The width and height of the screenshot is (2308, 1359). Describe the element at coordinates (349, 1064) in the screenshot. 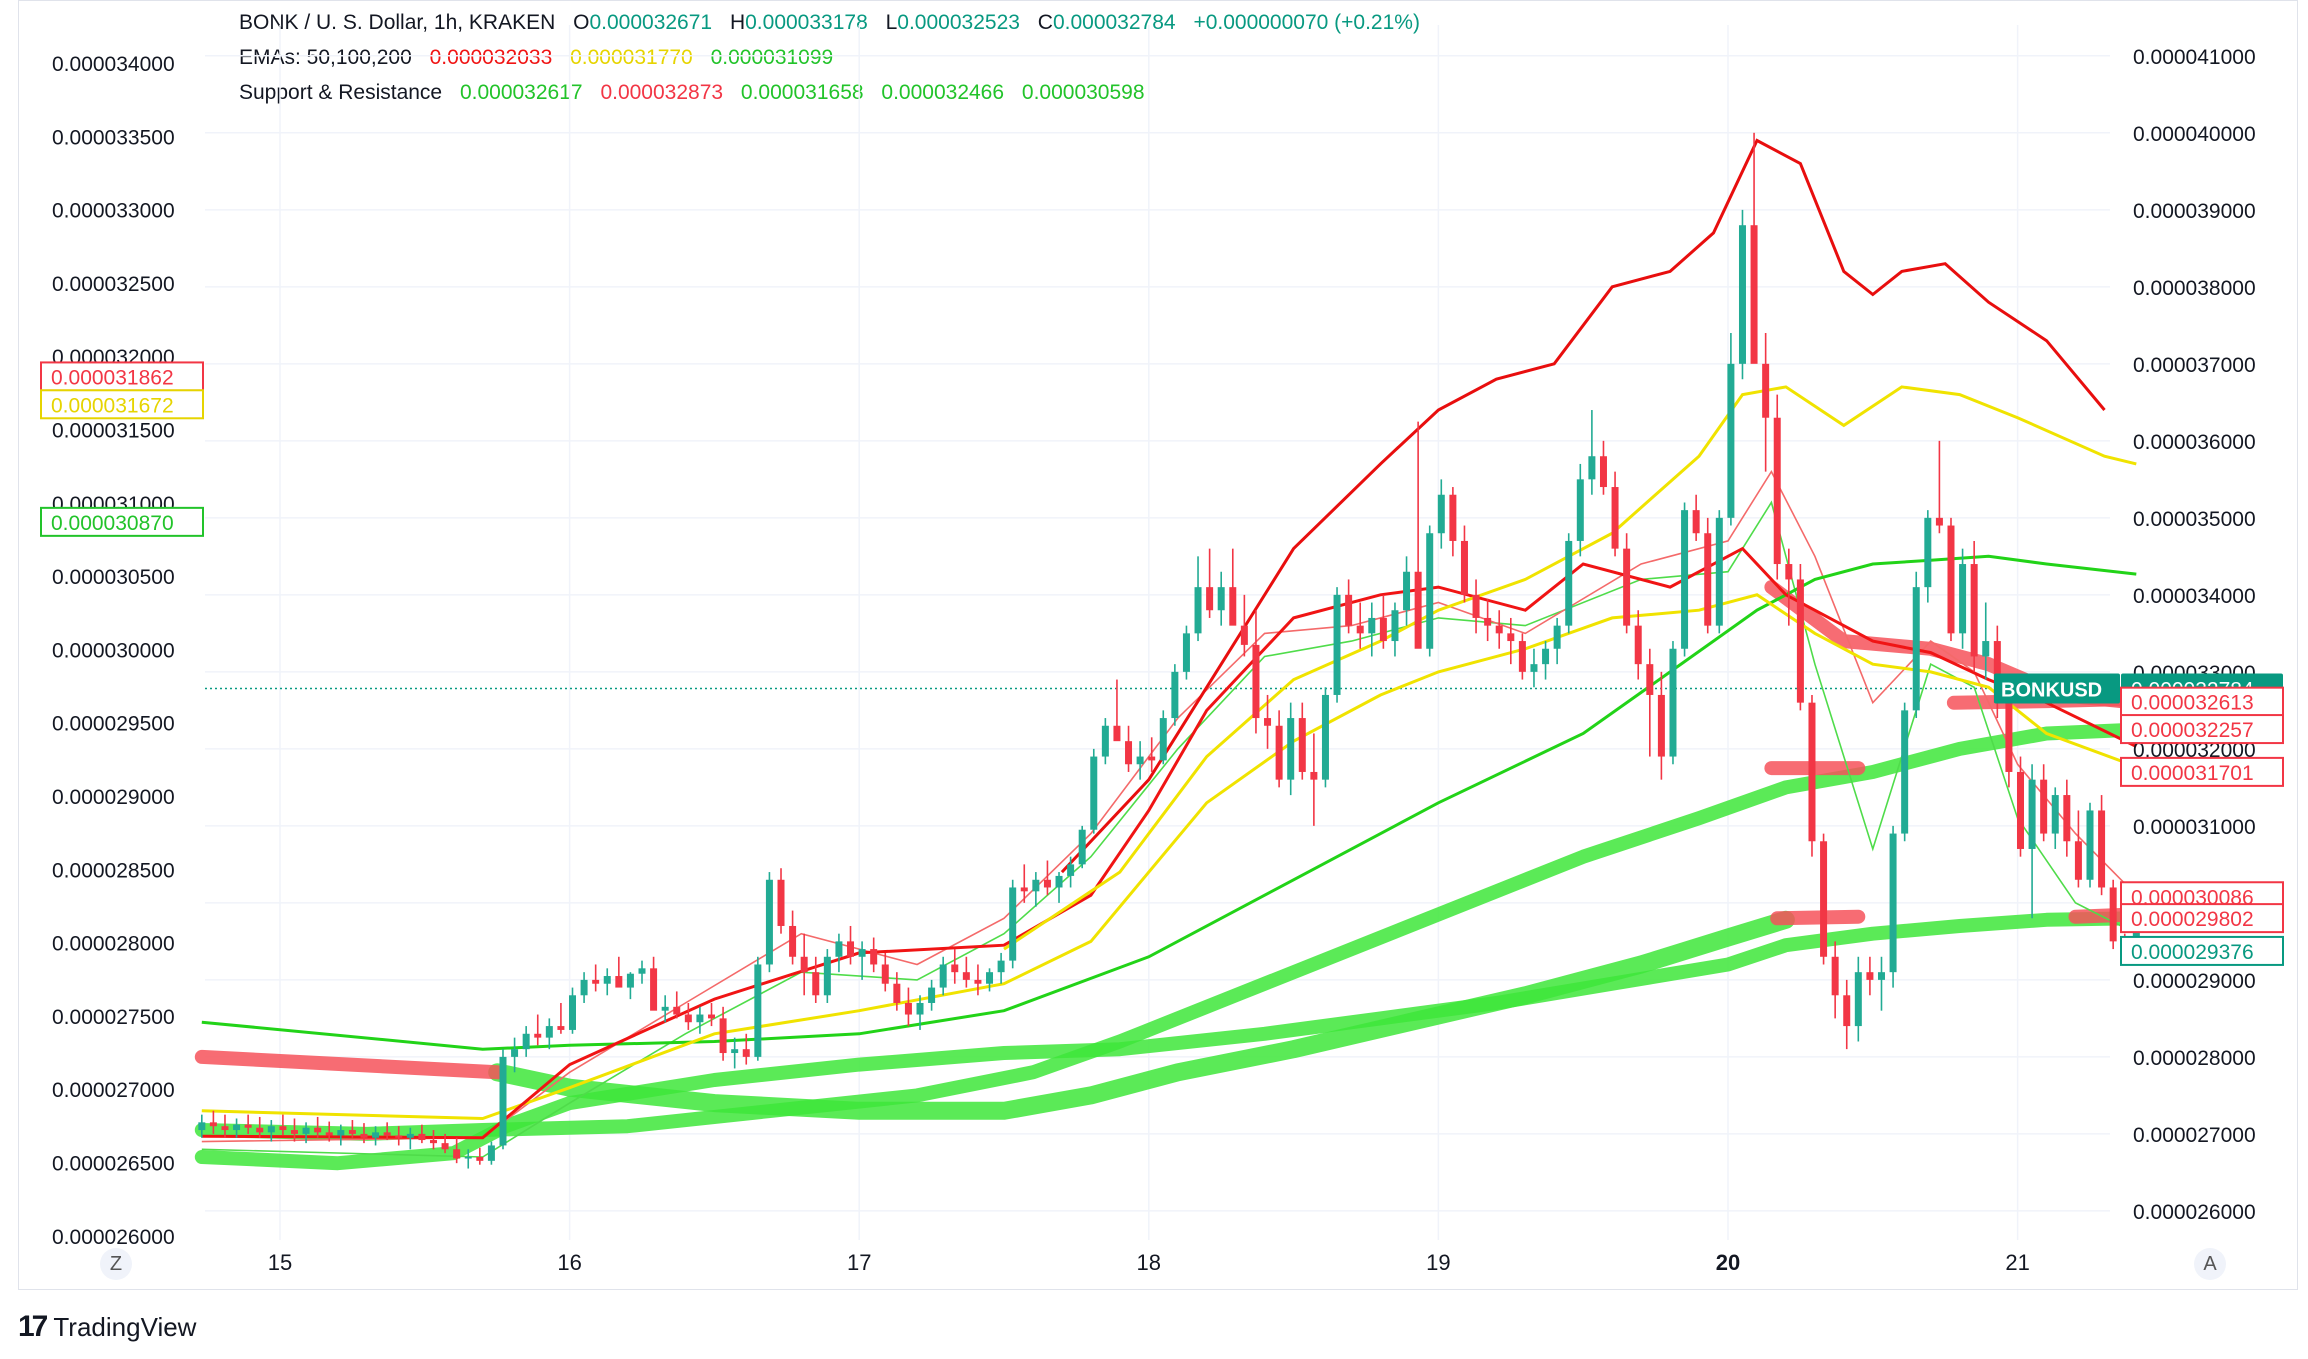

I see `resistance-zone` at that location.